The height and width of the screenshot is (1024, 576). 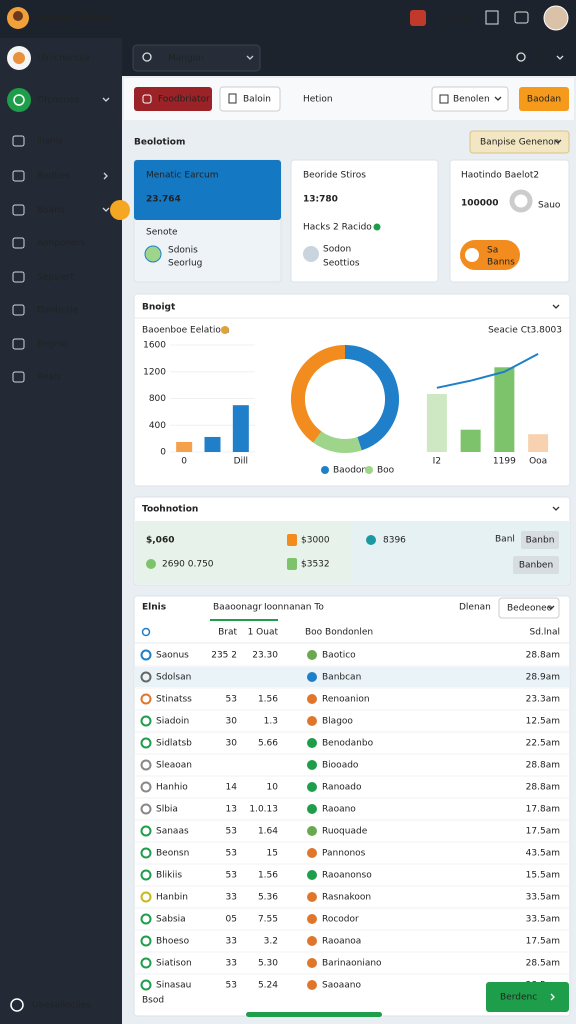 What do you see at coordinates (272, 854) in the screenshot?
I see `row-rate: 15` at bounding box center [272, 854].